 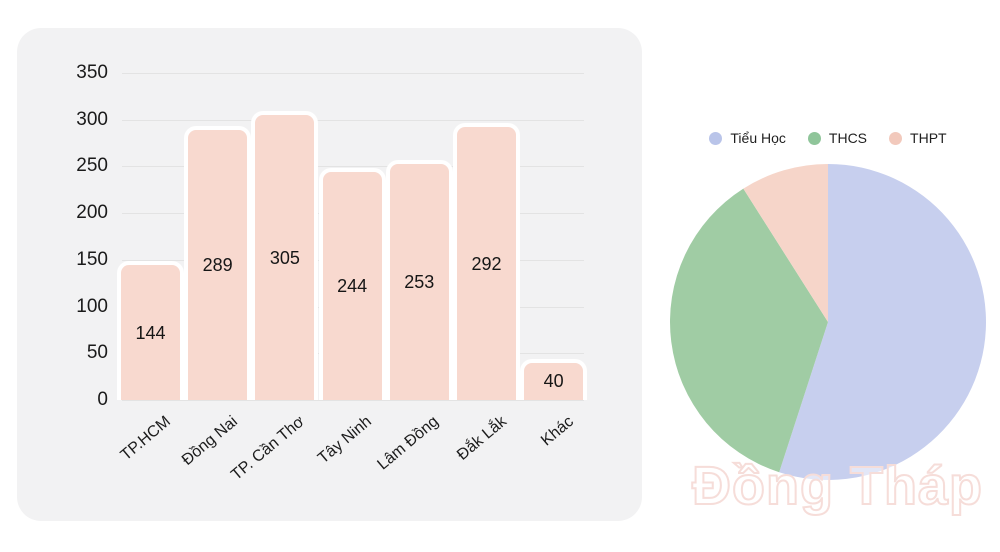 What do you see at coordinates (848, 138) in the screenshot?
I see `legend-label: THCS` at bounding box center [848, 138].